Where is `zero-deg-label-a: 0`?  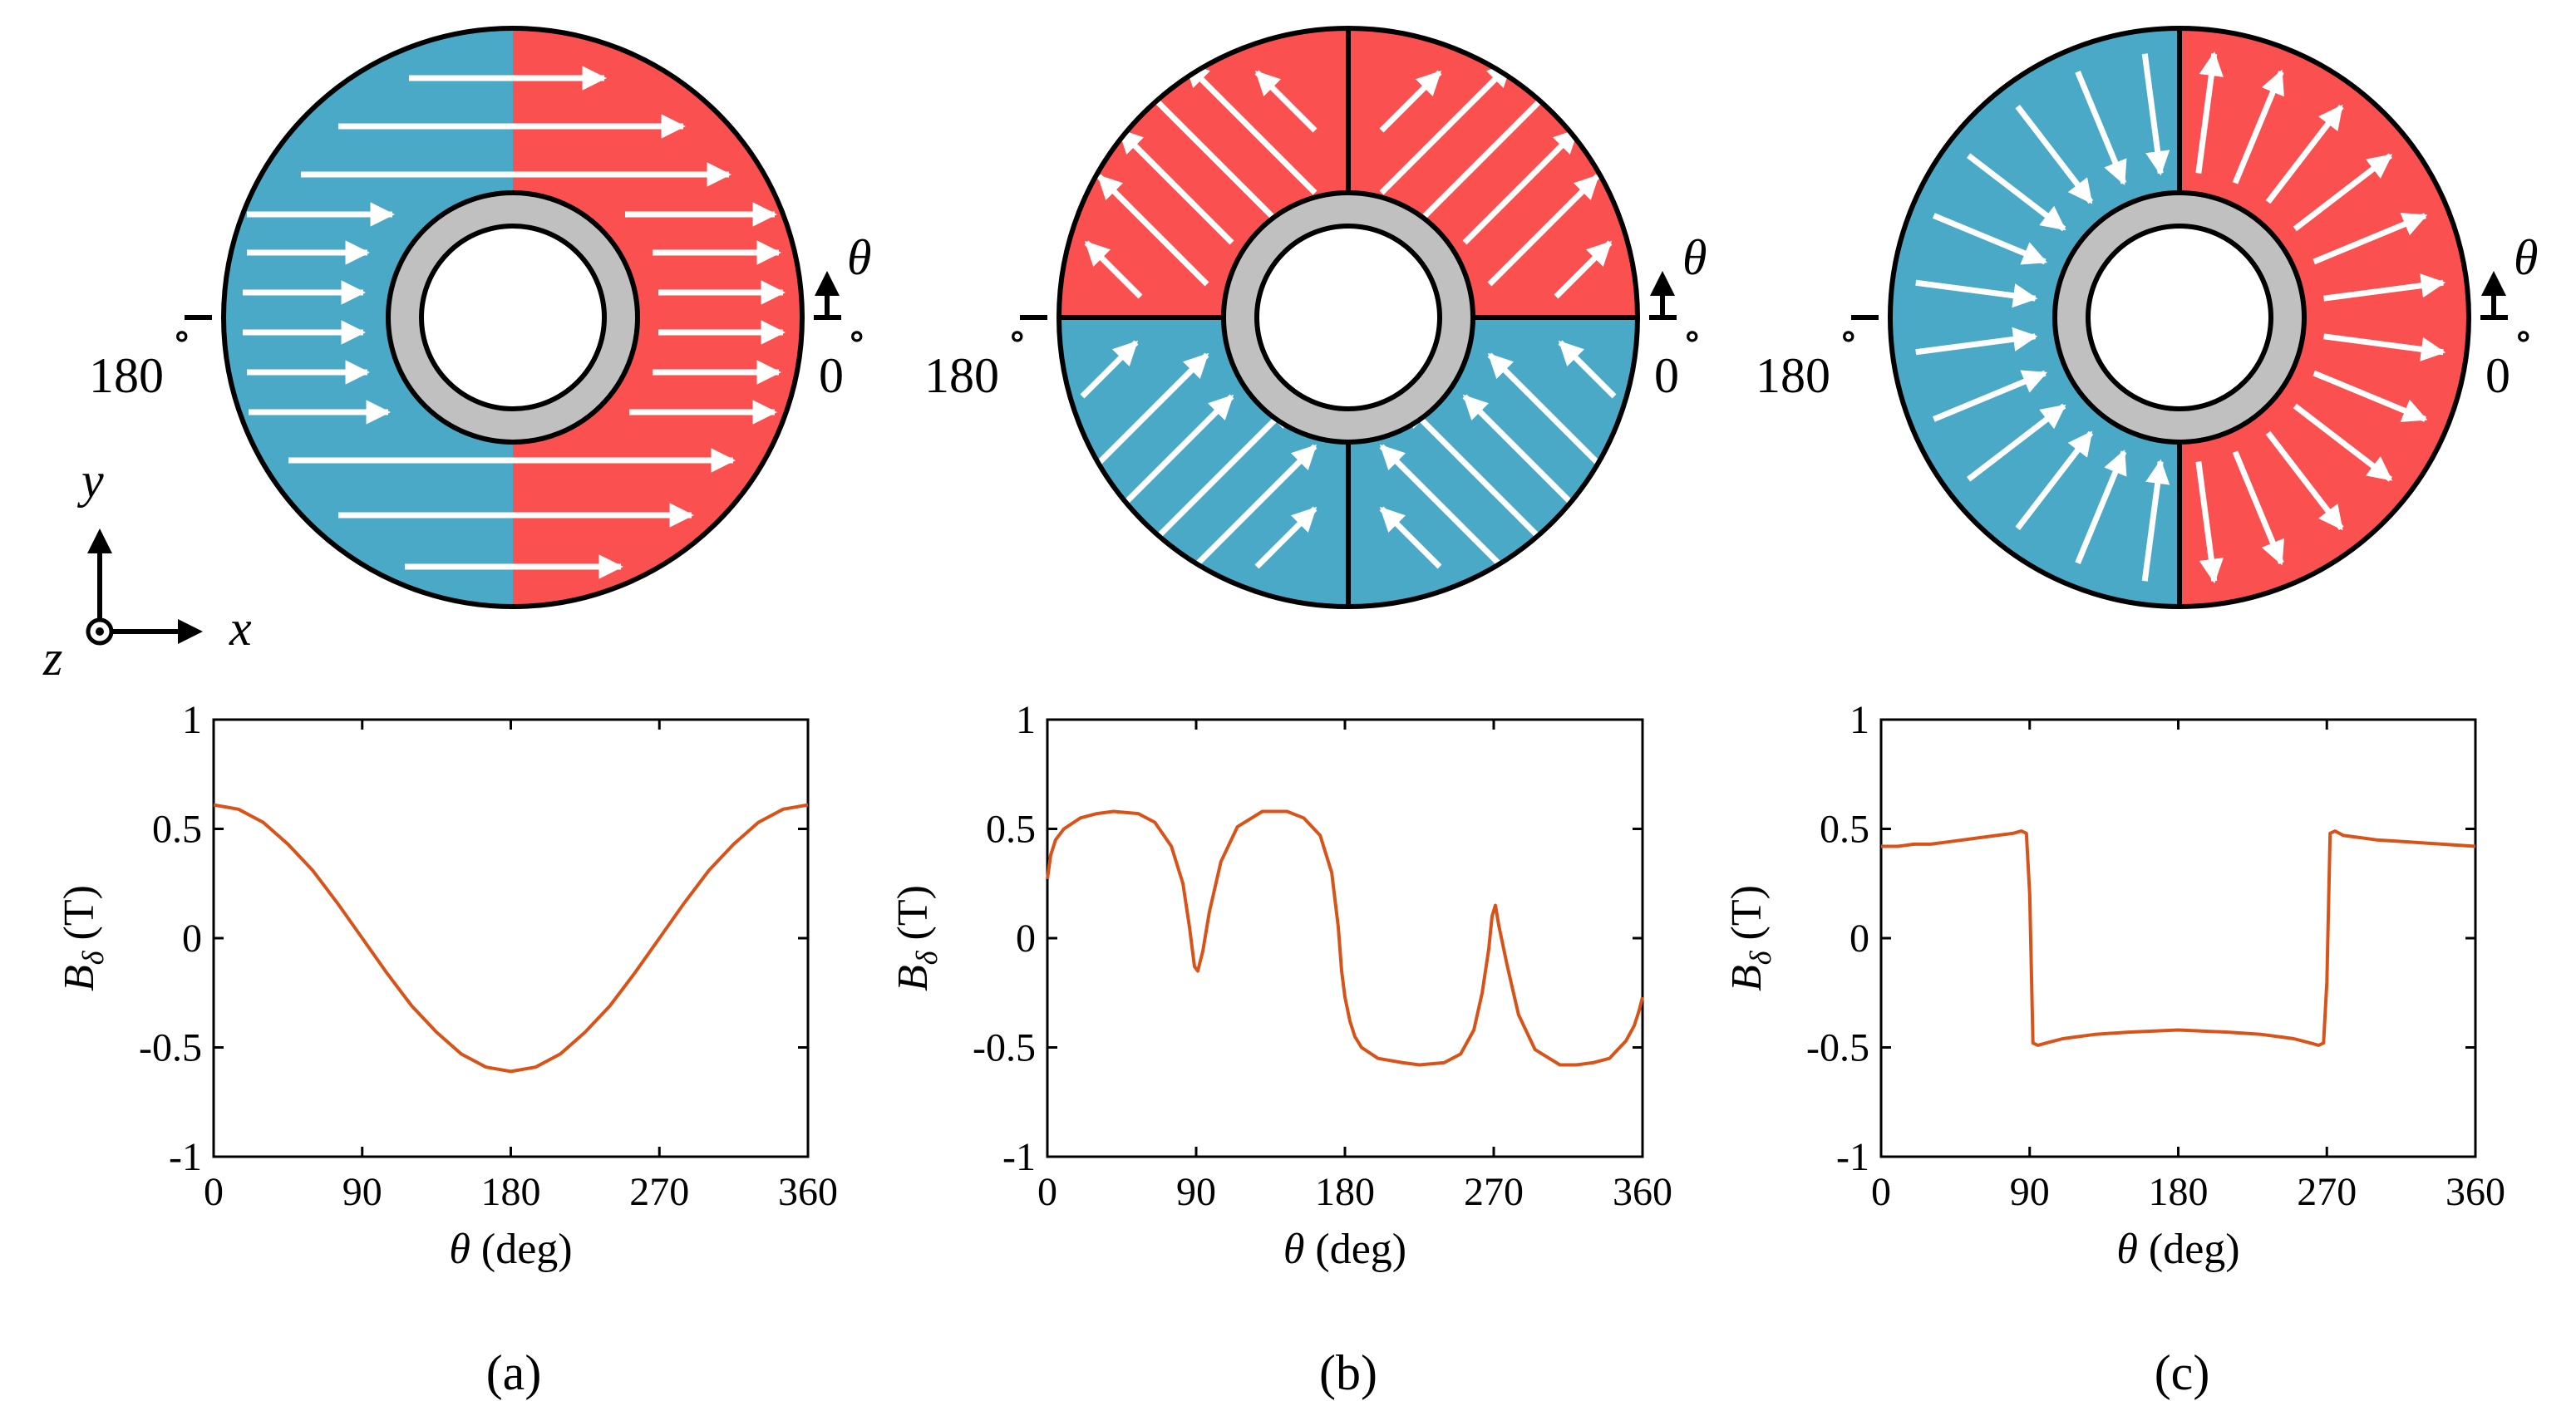
zero-deg-label-a: 0 is located at coordinates (831, 375).